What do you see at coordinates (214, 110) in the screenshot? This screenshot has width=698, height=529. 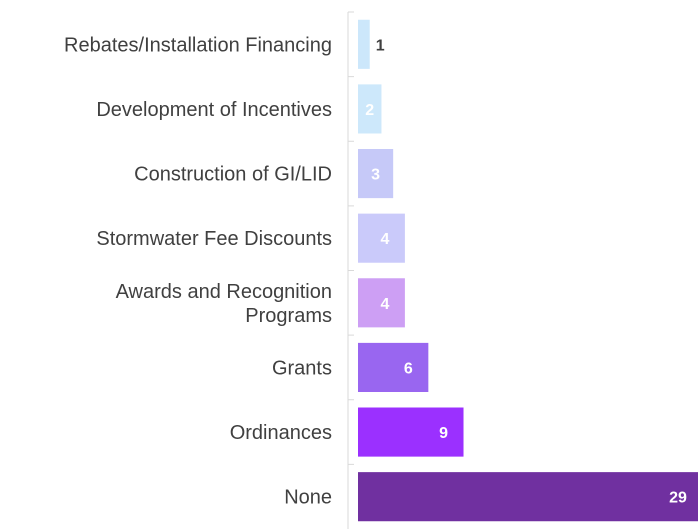 I see `category-label: Development of Incentives` at bounding box center [214, 110].